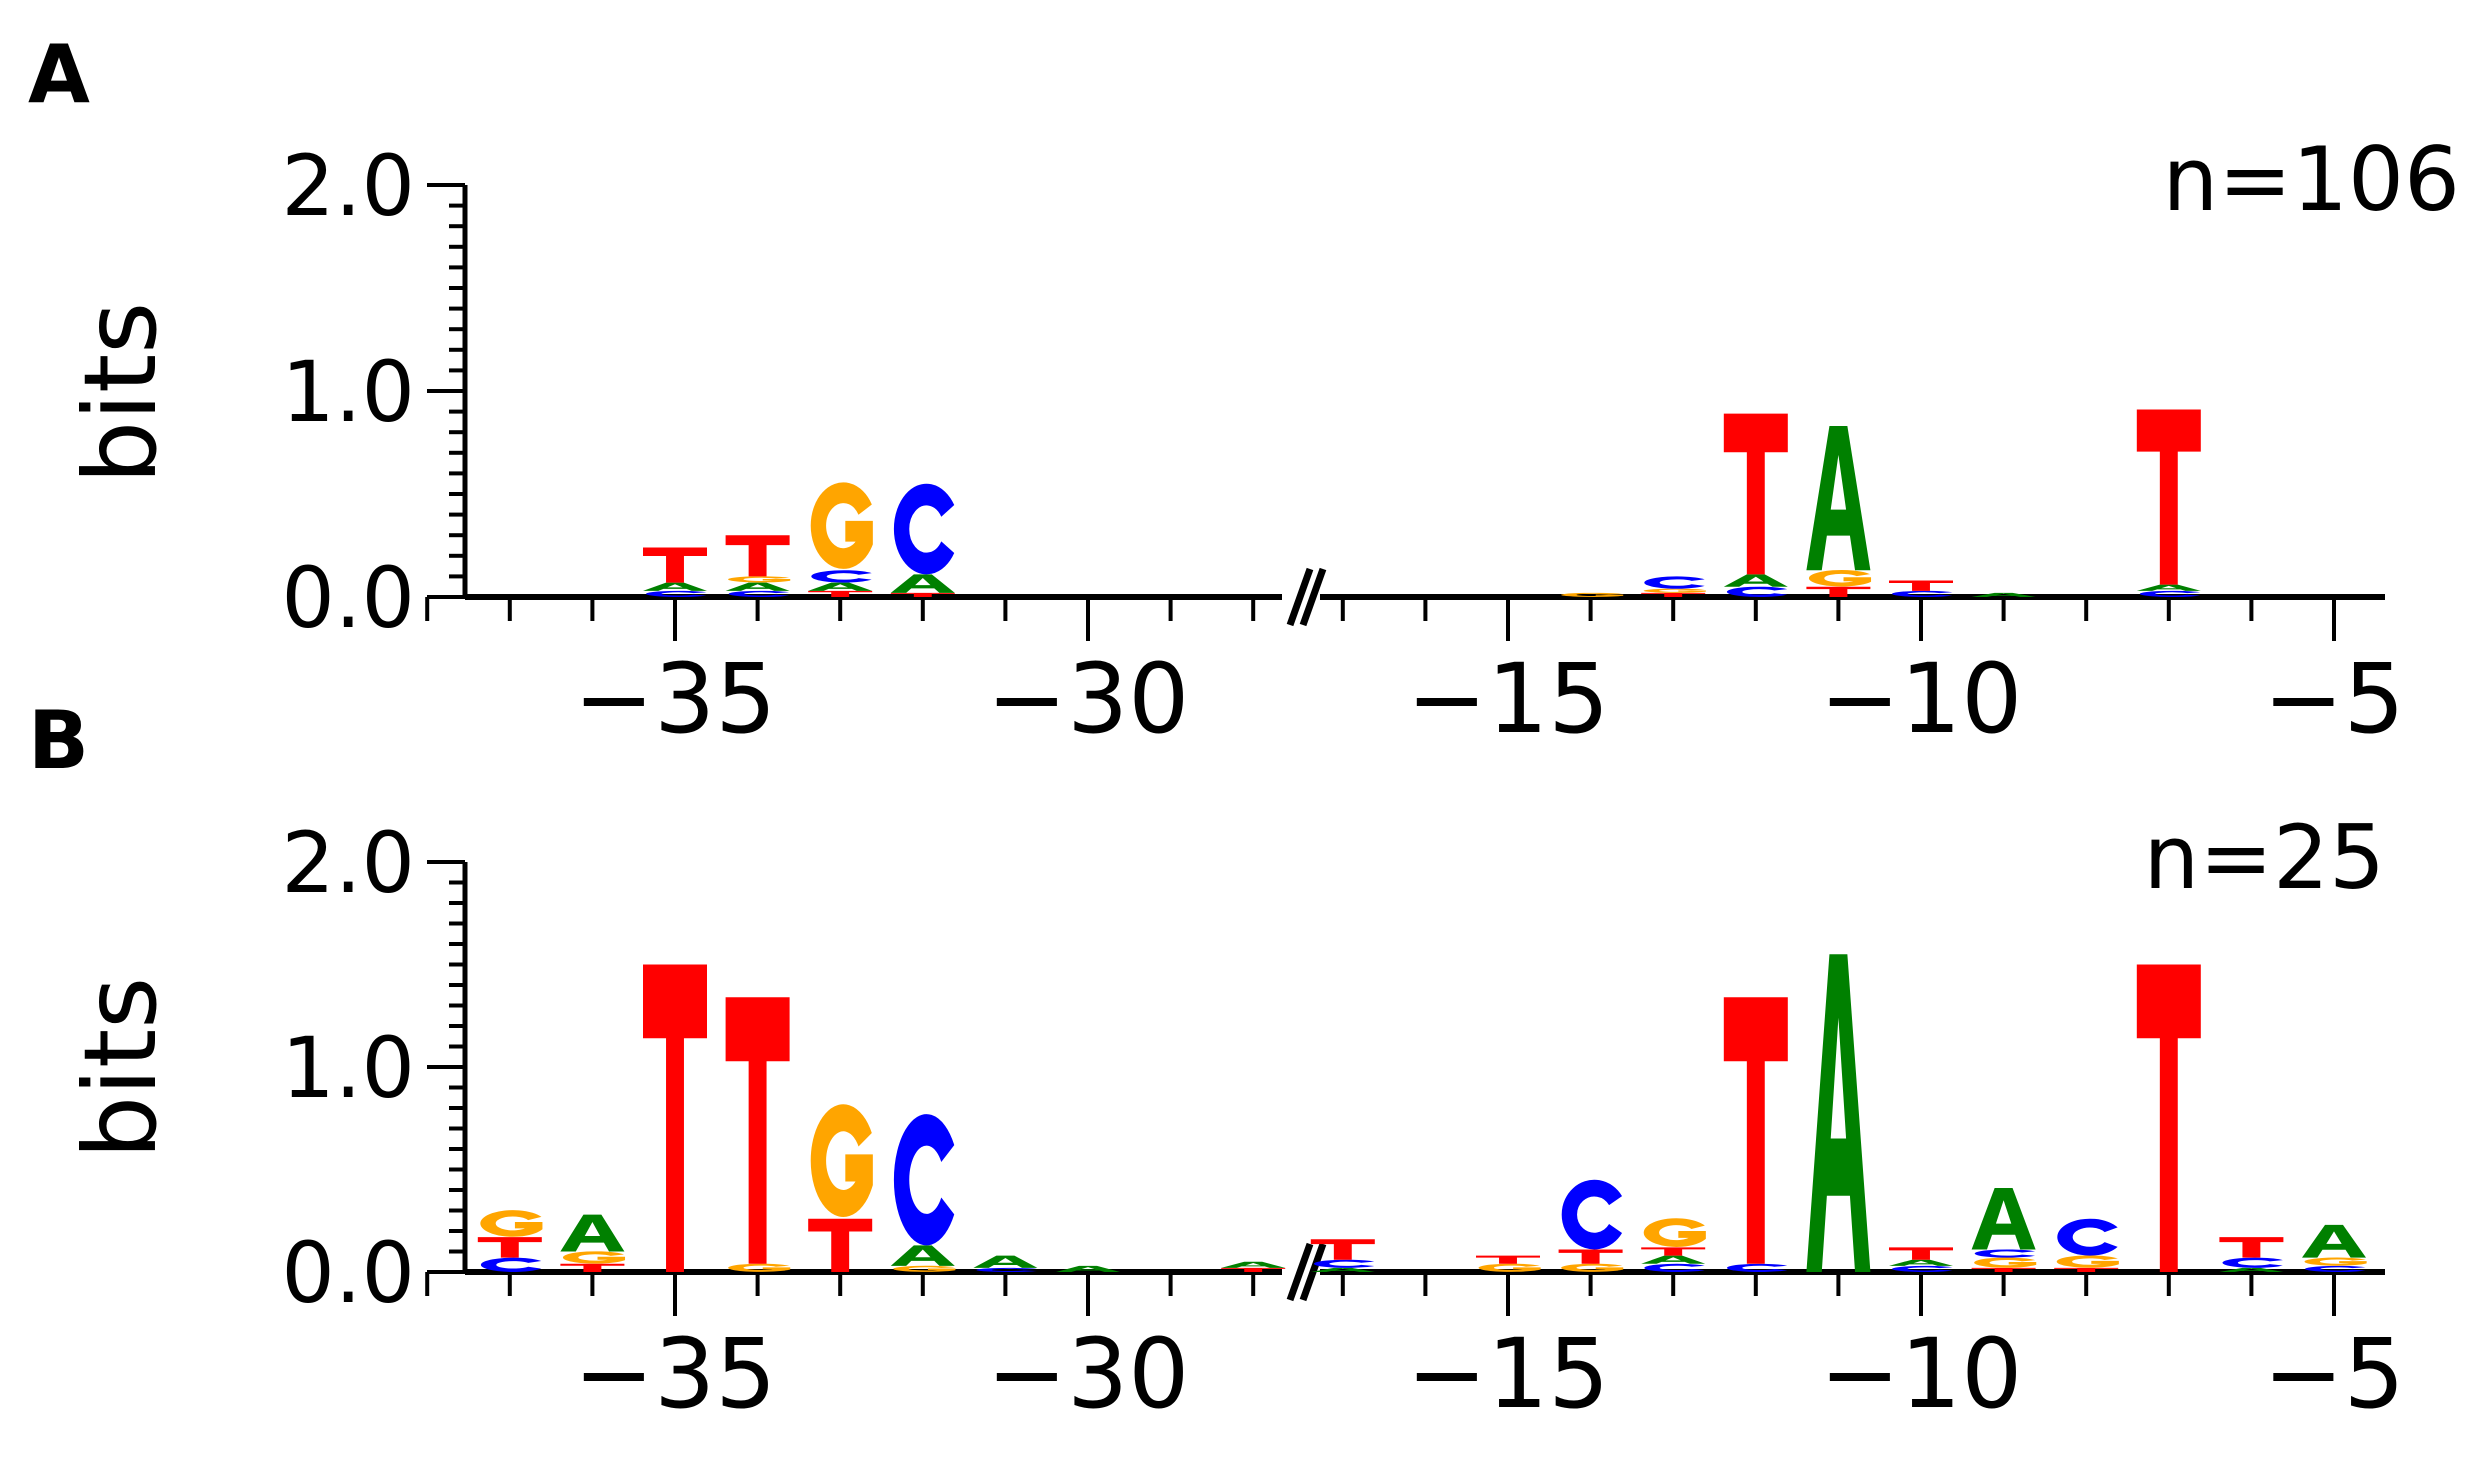  I want to click on panel-label: A, so click(59, 74).